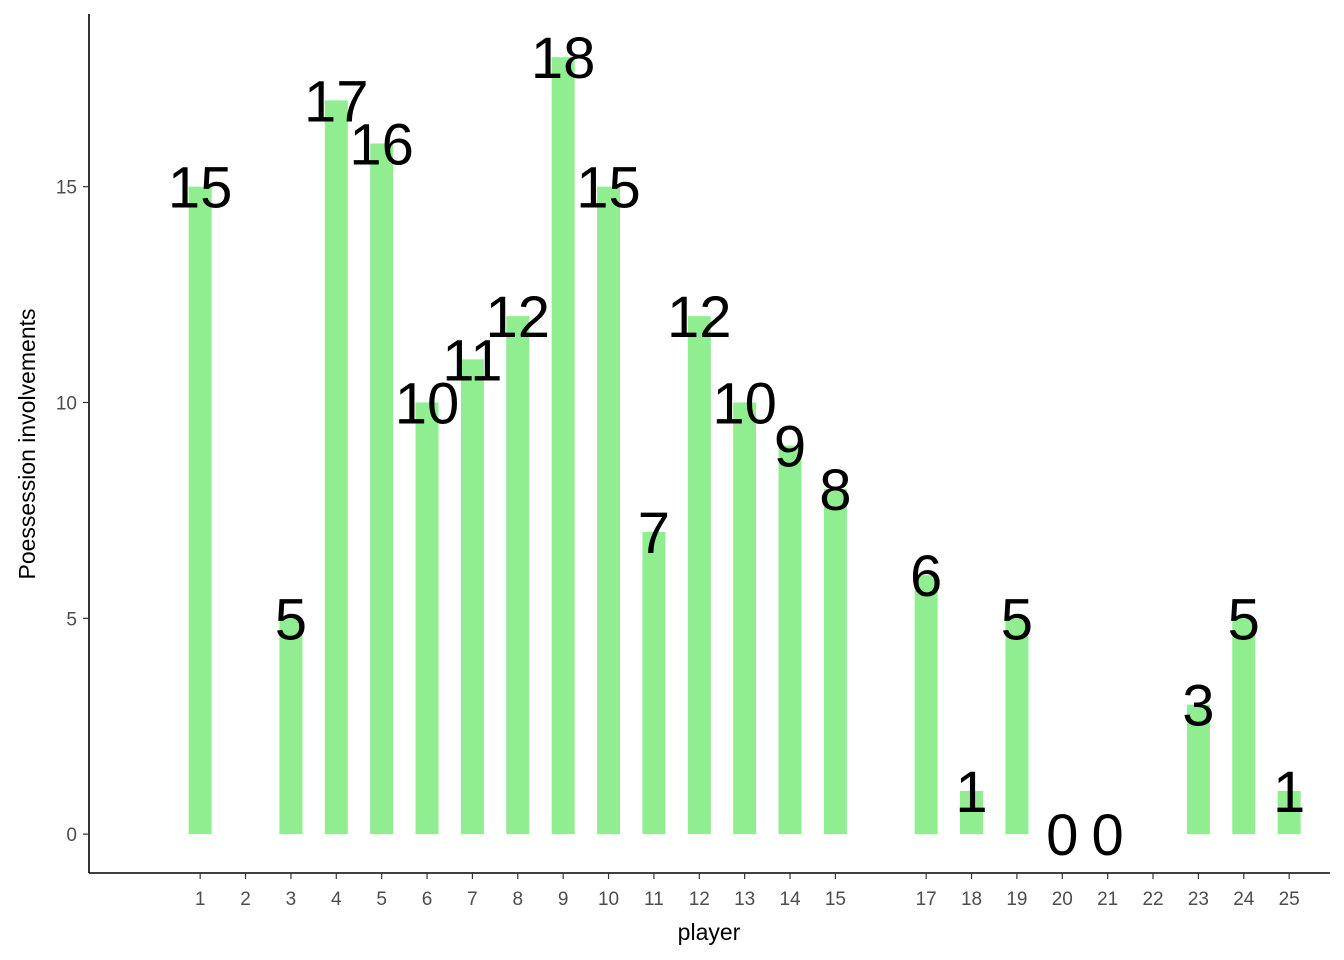  I want to click on data-label-player-10: 15, so click(608, 188).